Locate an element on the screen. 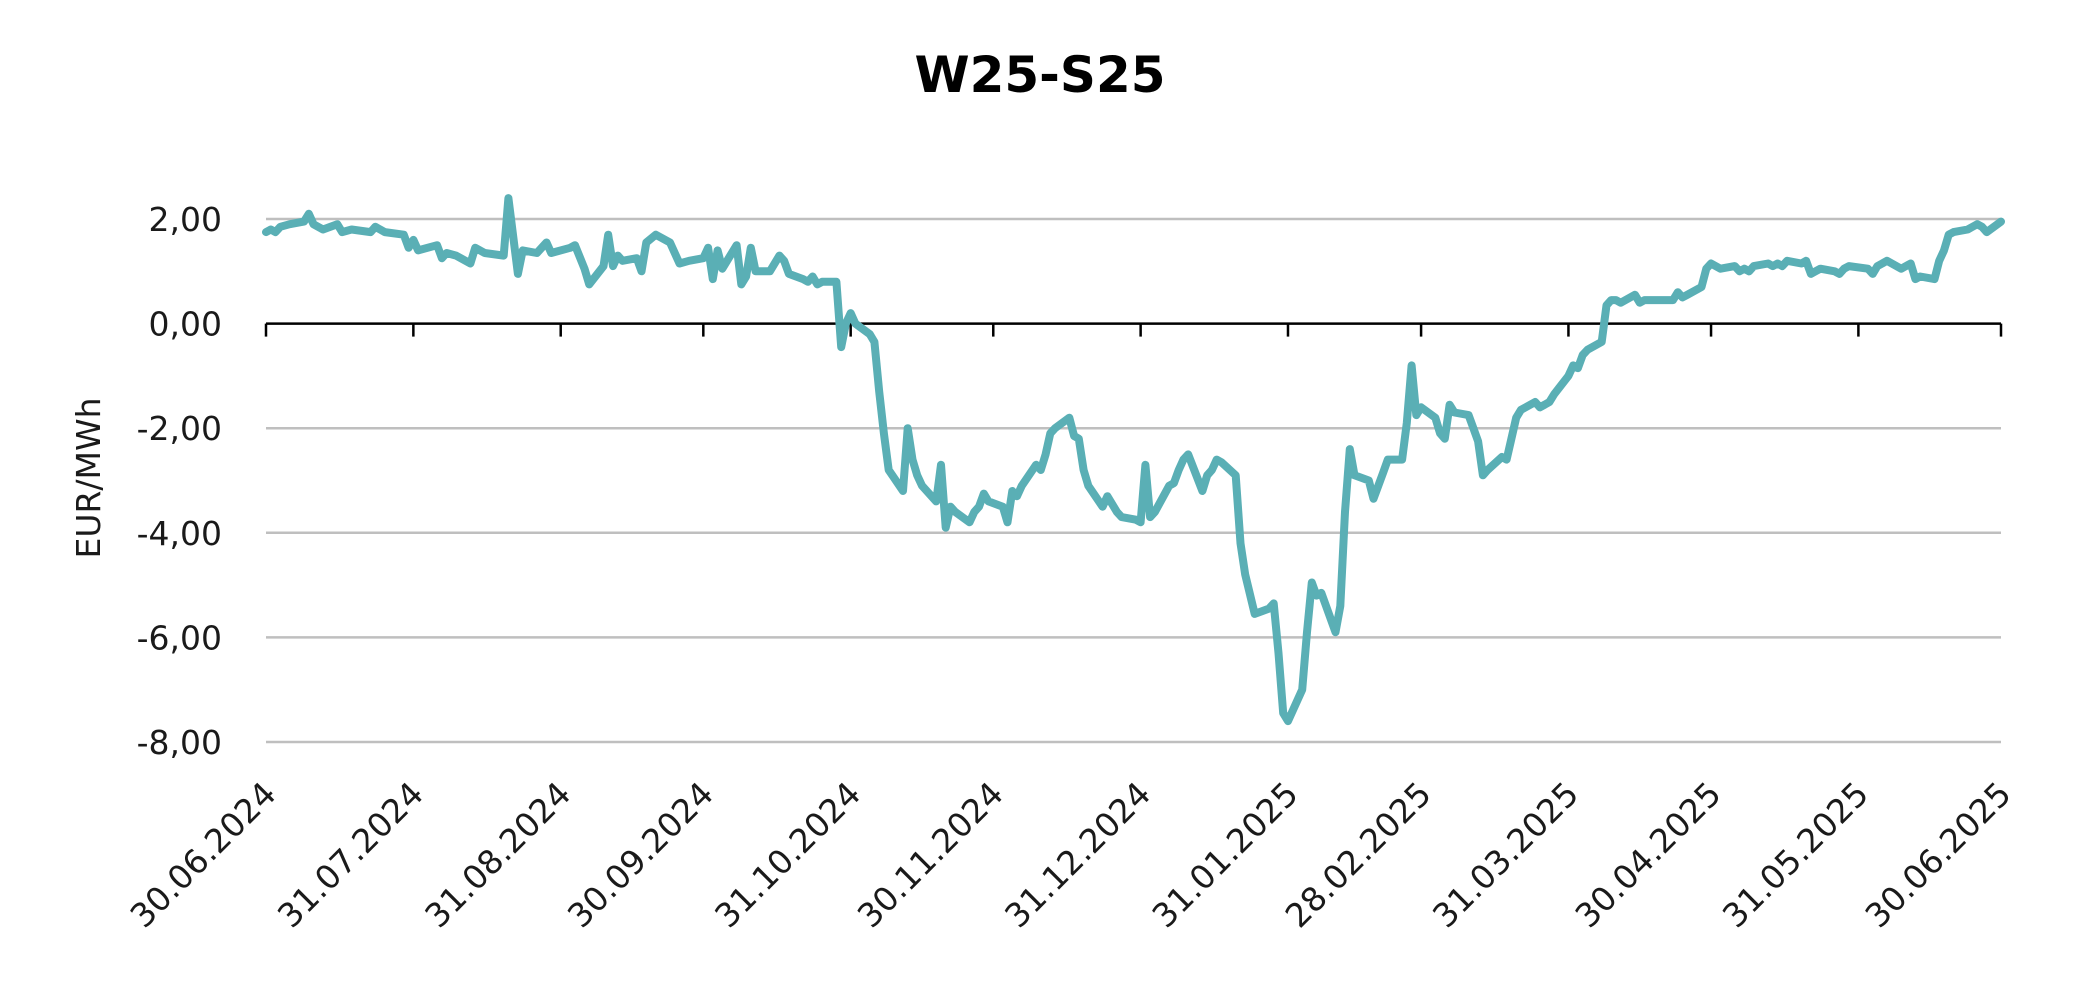 The image size is (2079, 987). y-axis-label: EUR/MWh is located at coordinates (88, 477).